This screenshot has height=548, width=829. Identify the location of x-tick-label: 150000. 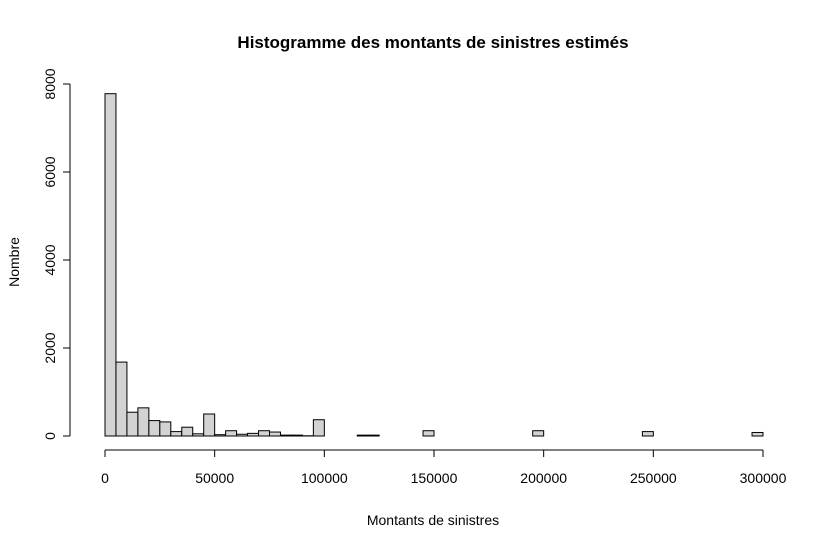
(434, 478).